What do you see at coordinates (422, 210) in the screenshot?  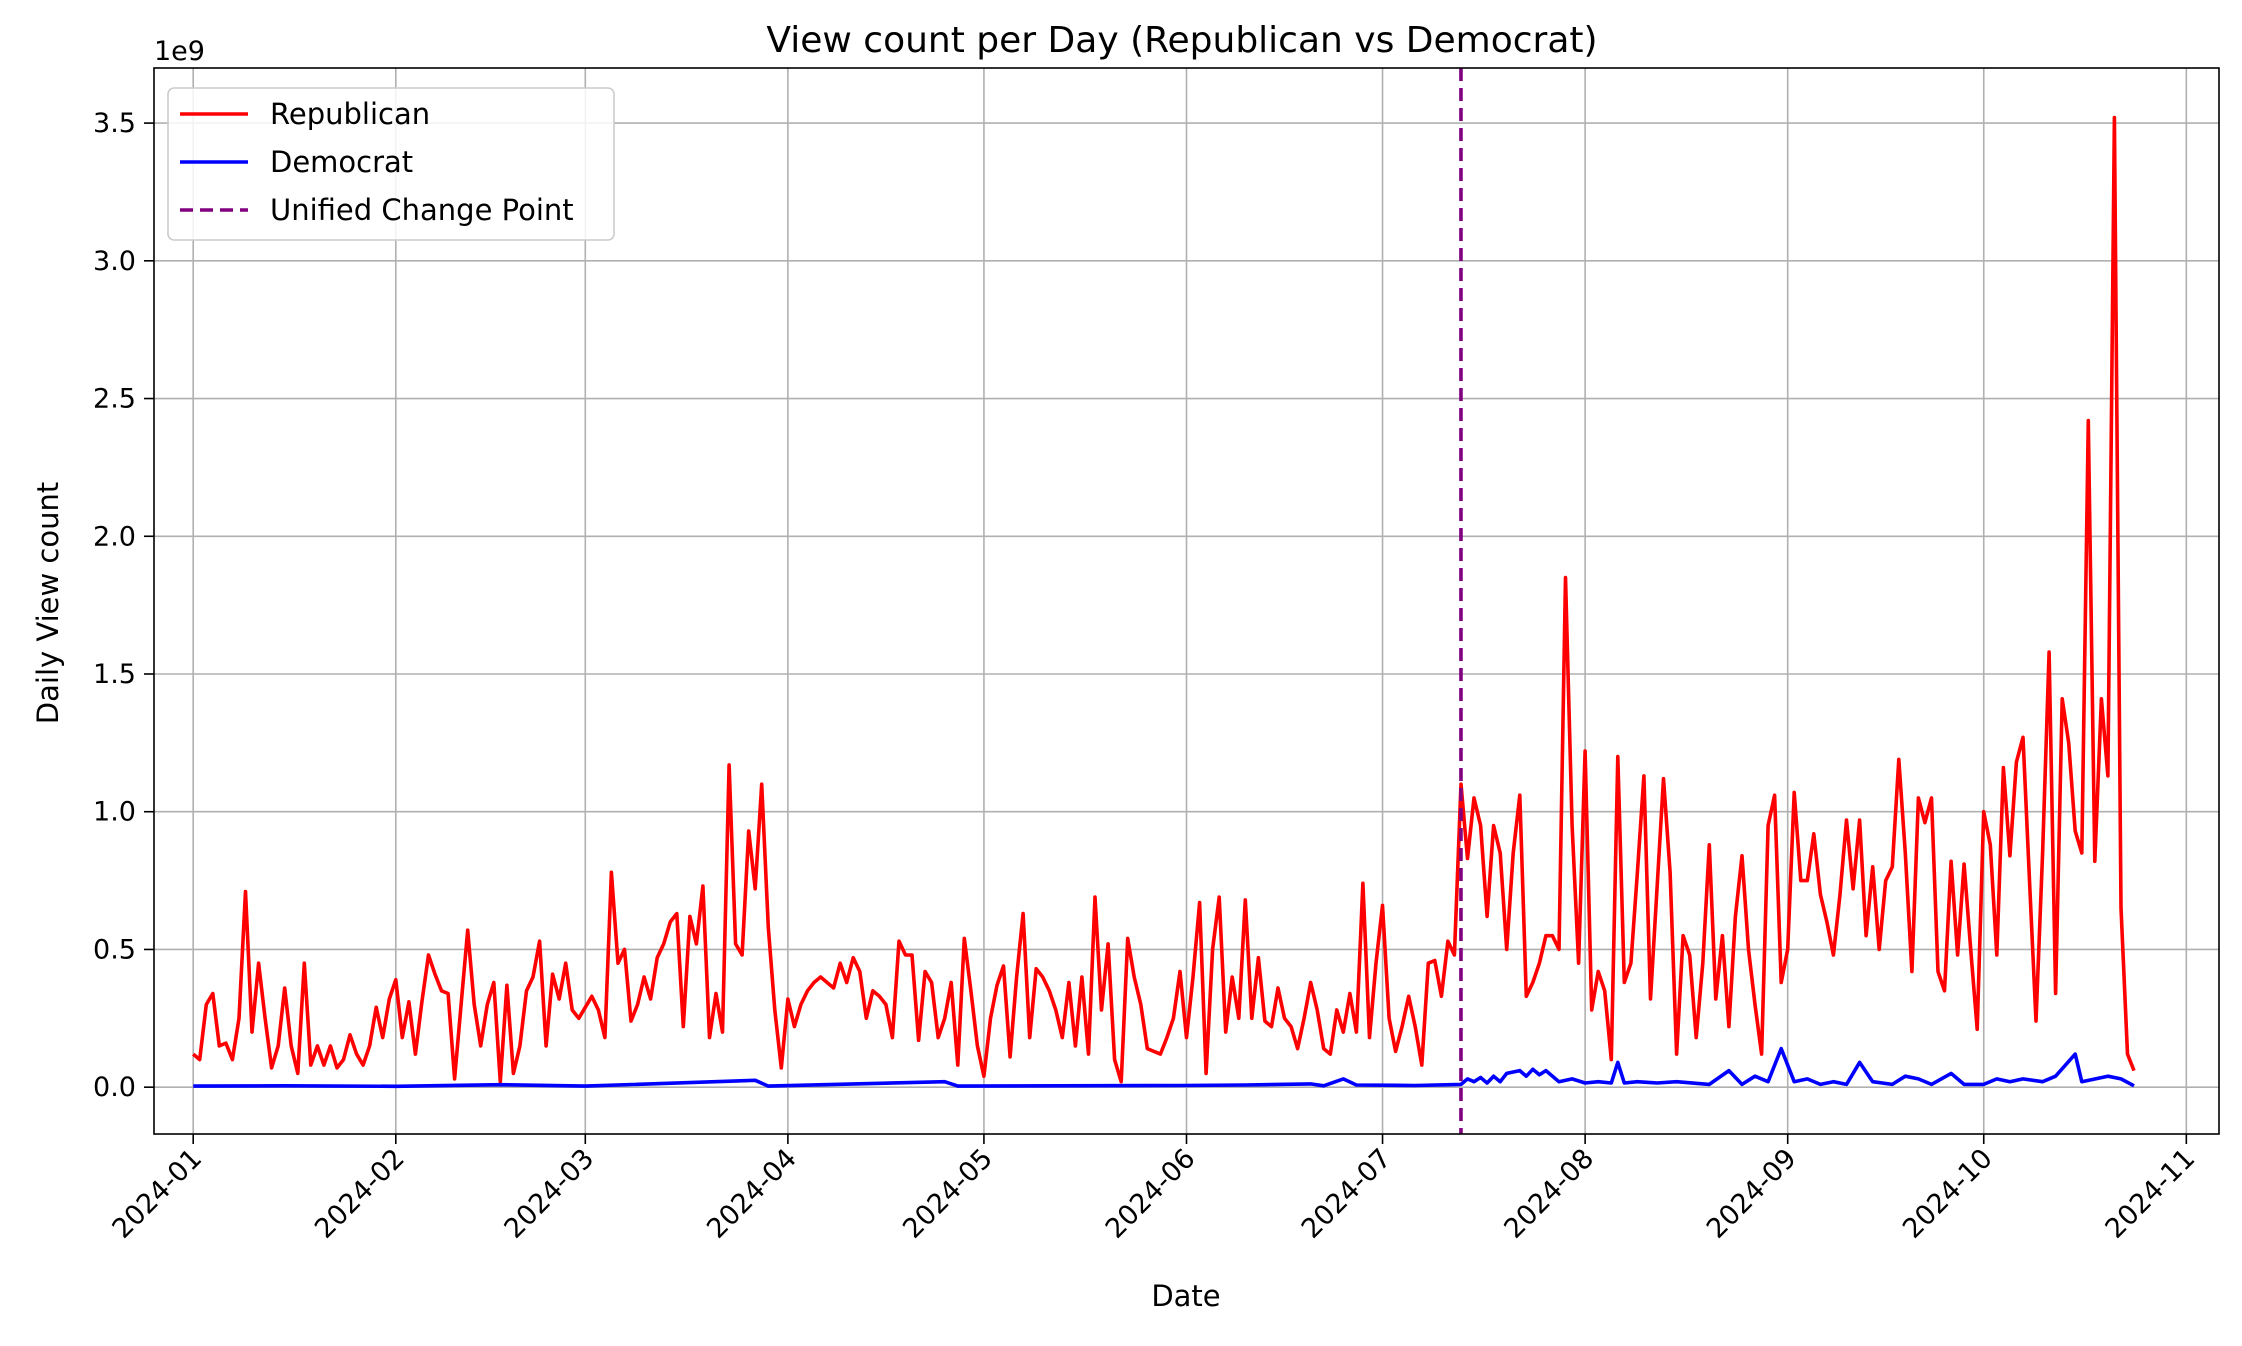 I see `legend-label: Unified Change Point` at bounding box center [422, 210].